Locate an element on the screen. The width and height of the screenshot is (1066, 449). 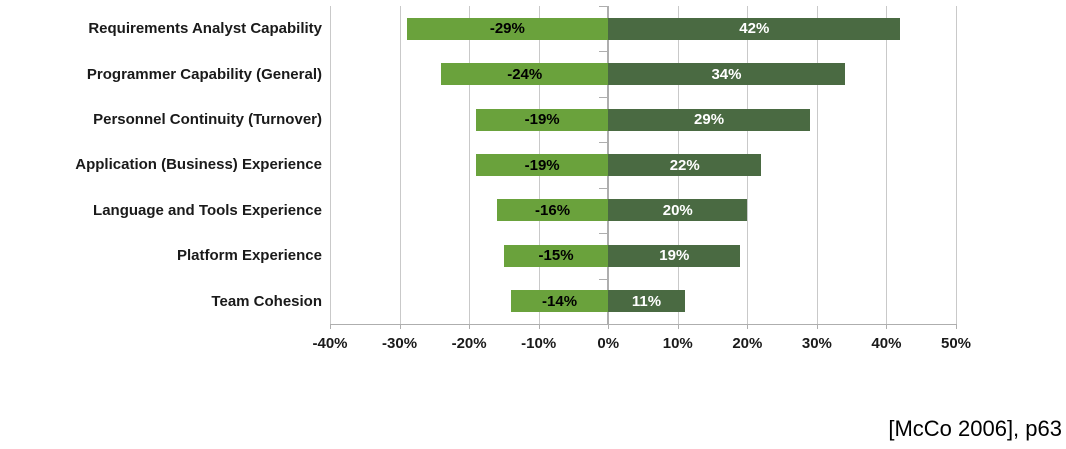
positive-bar: 42% is located at coordinates (754, 28).